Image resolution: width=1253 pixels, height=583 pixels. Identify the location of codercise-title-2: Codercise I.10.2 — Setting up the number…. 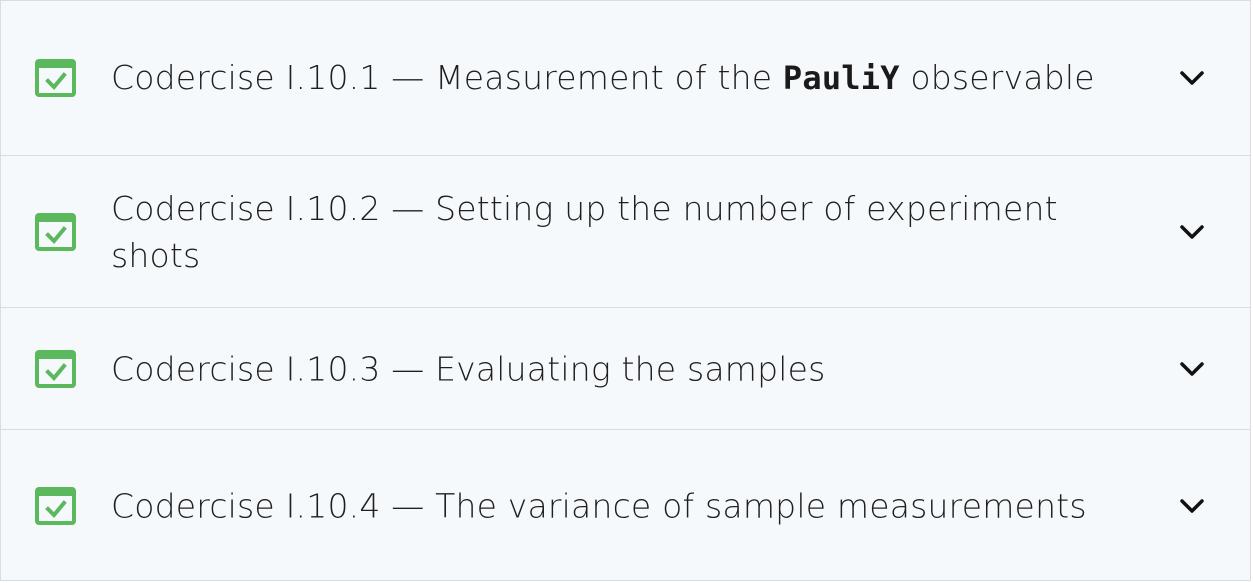
(584, 231).